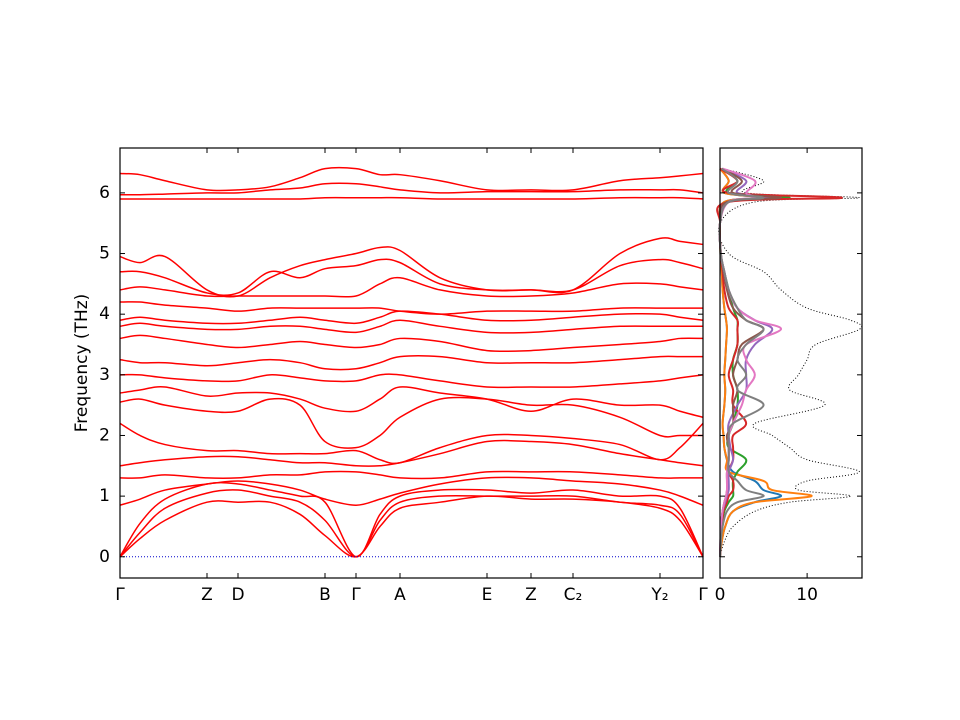  What do you see at coordinates (104, 254) in the screenshot?
I see `y-tick-label: 5` at bounding box center [104, 254].